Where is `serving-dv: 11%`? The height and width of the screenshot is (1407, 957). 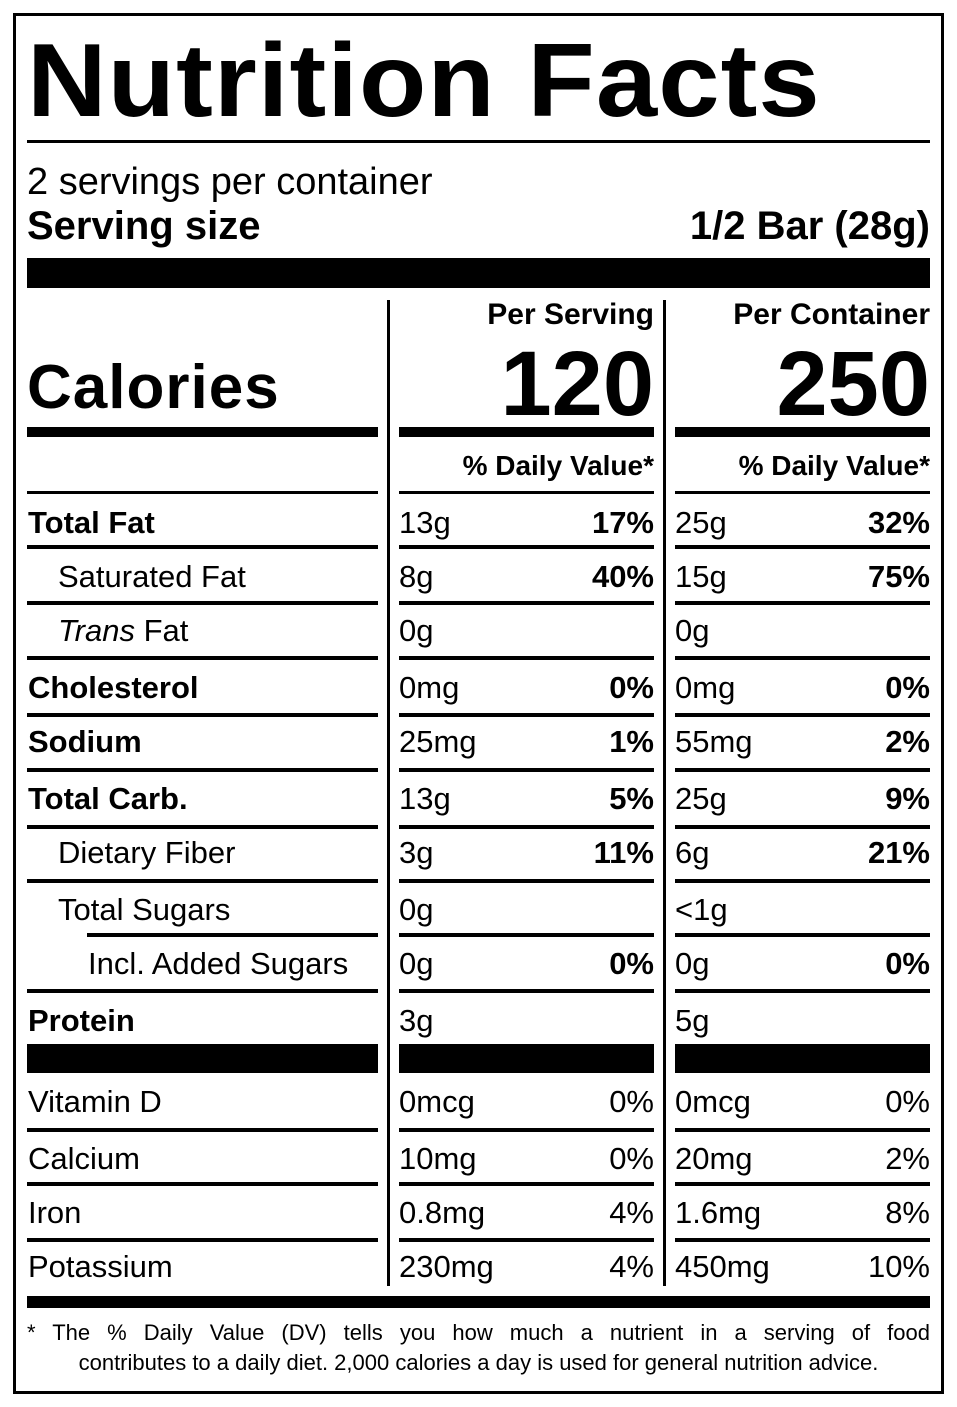 serving-dv: 11% is located at coordinates (623, 852).